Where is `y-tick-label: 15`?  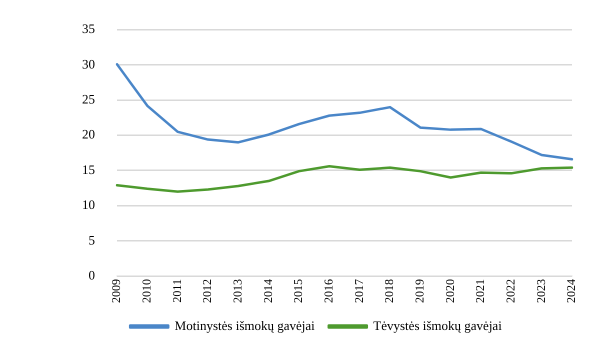
y-tick-label: 15 is located at coordinates (88, 169).